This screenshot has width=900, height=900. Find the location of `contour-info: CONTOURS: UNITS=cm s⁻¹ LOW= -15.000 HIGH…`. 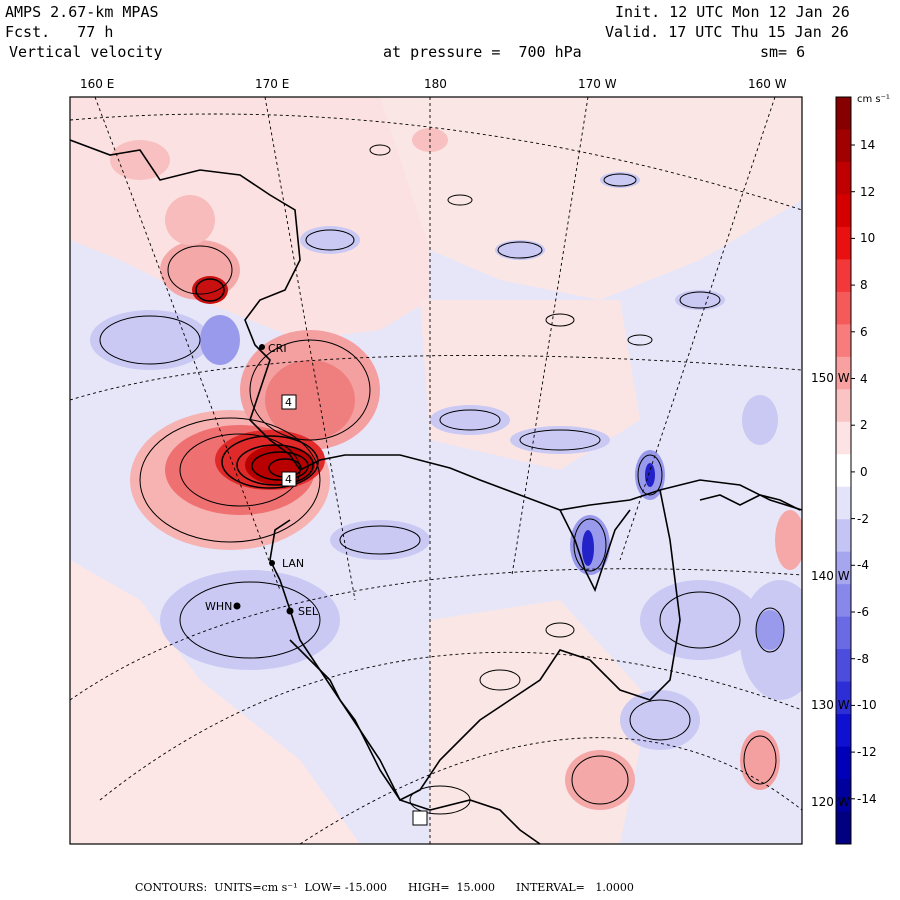

contour-info: CONTOURS: UNITS=cm s⁻¹ LOW= -15.000 HIGH… is located at coordinates (384, 887).